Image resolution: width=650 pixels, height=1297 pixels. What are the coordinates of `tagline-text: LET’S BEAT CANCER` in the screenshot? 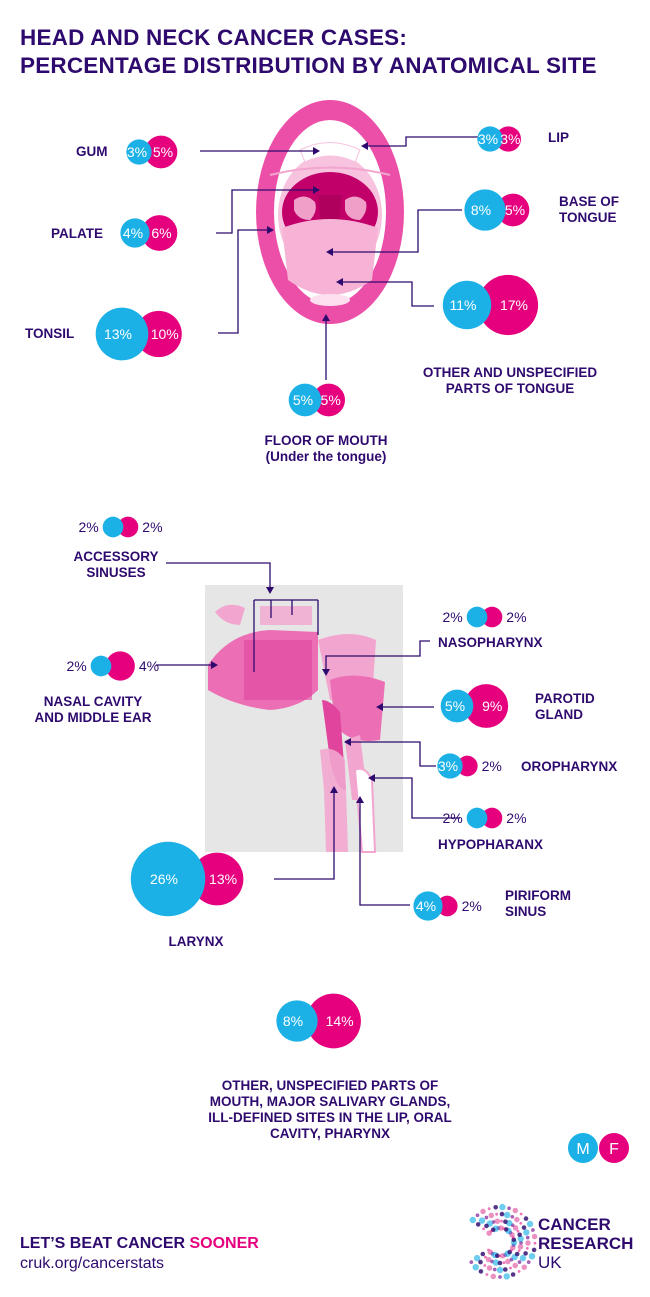 It's located at (105, 1243).